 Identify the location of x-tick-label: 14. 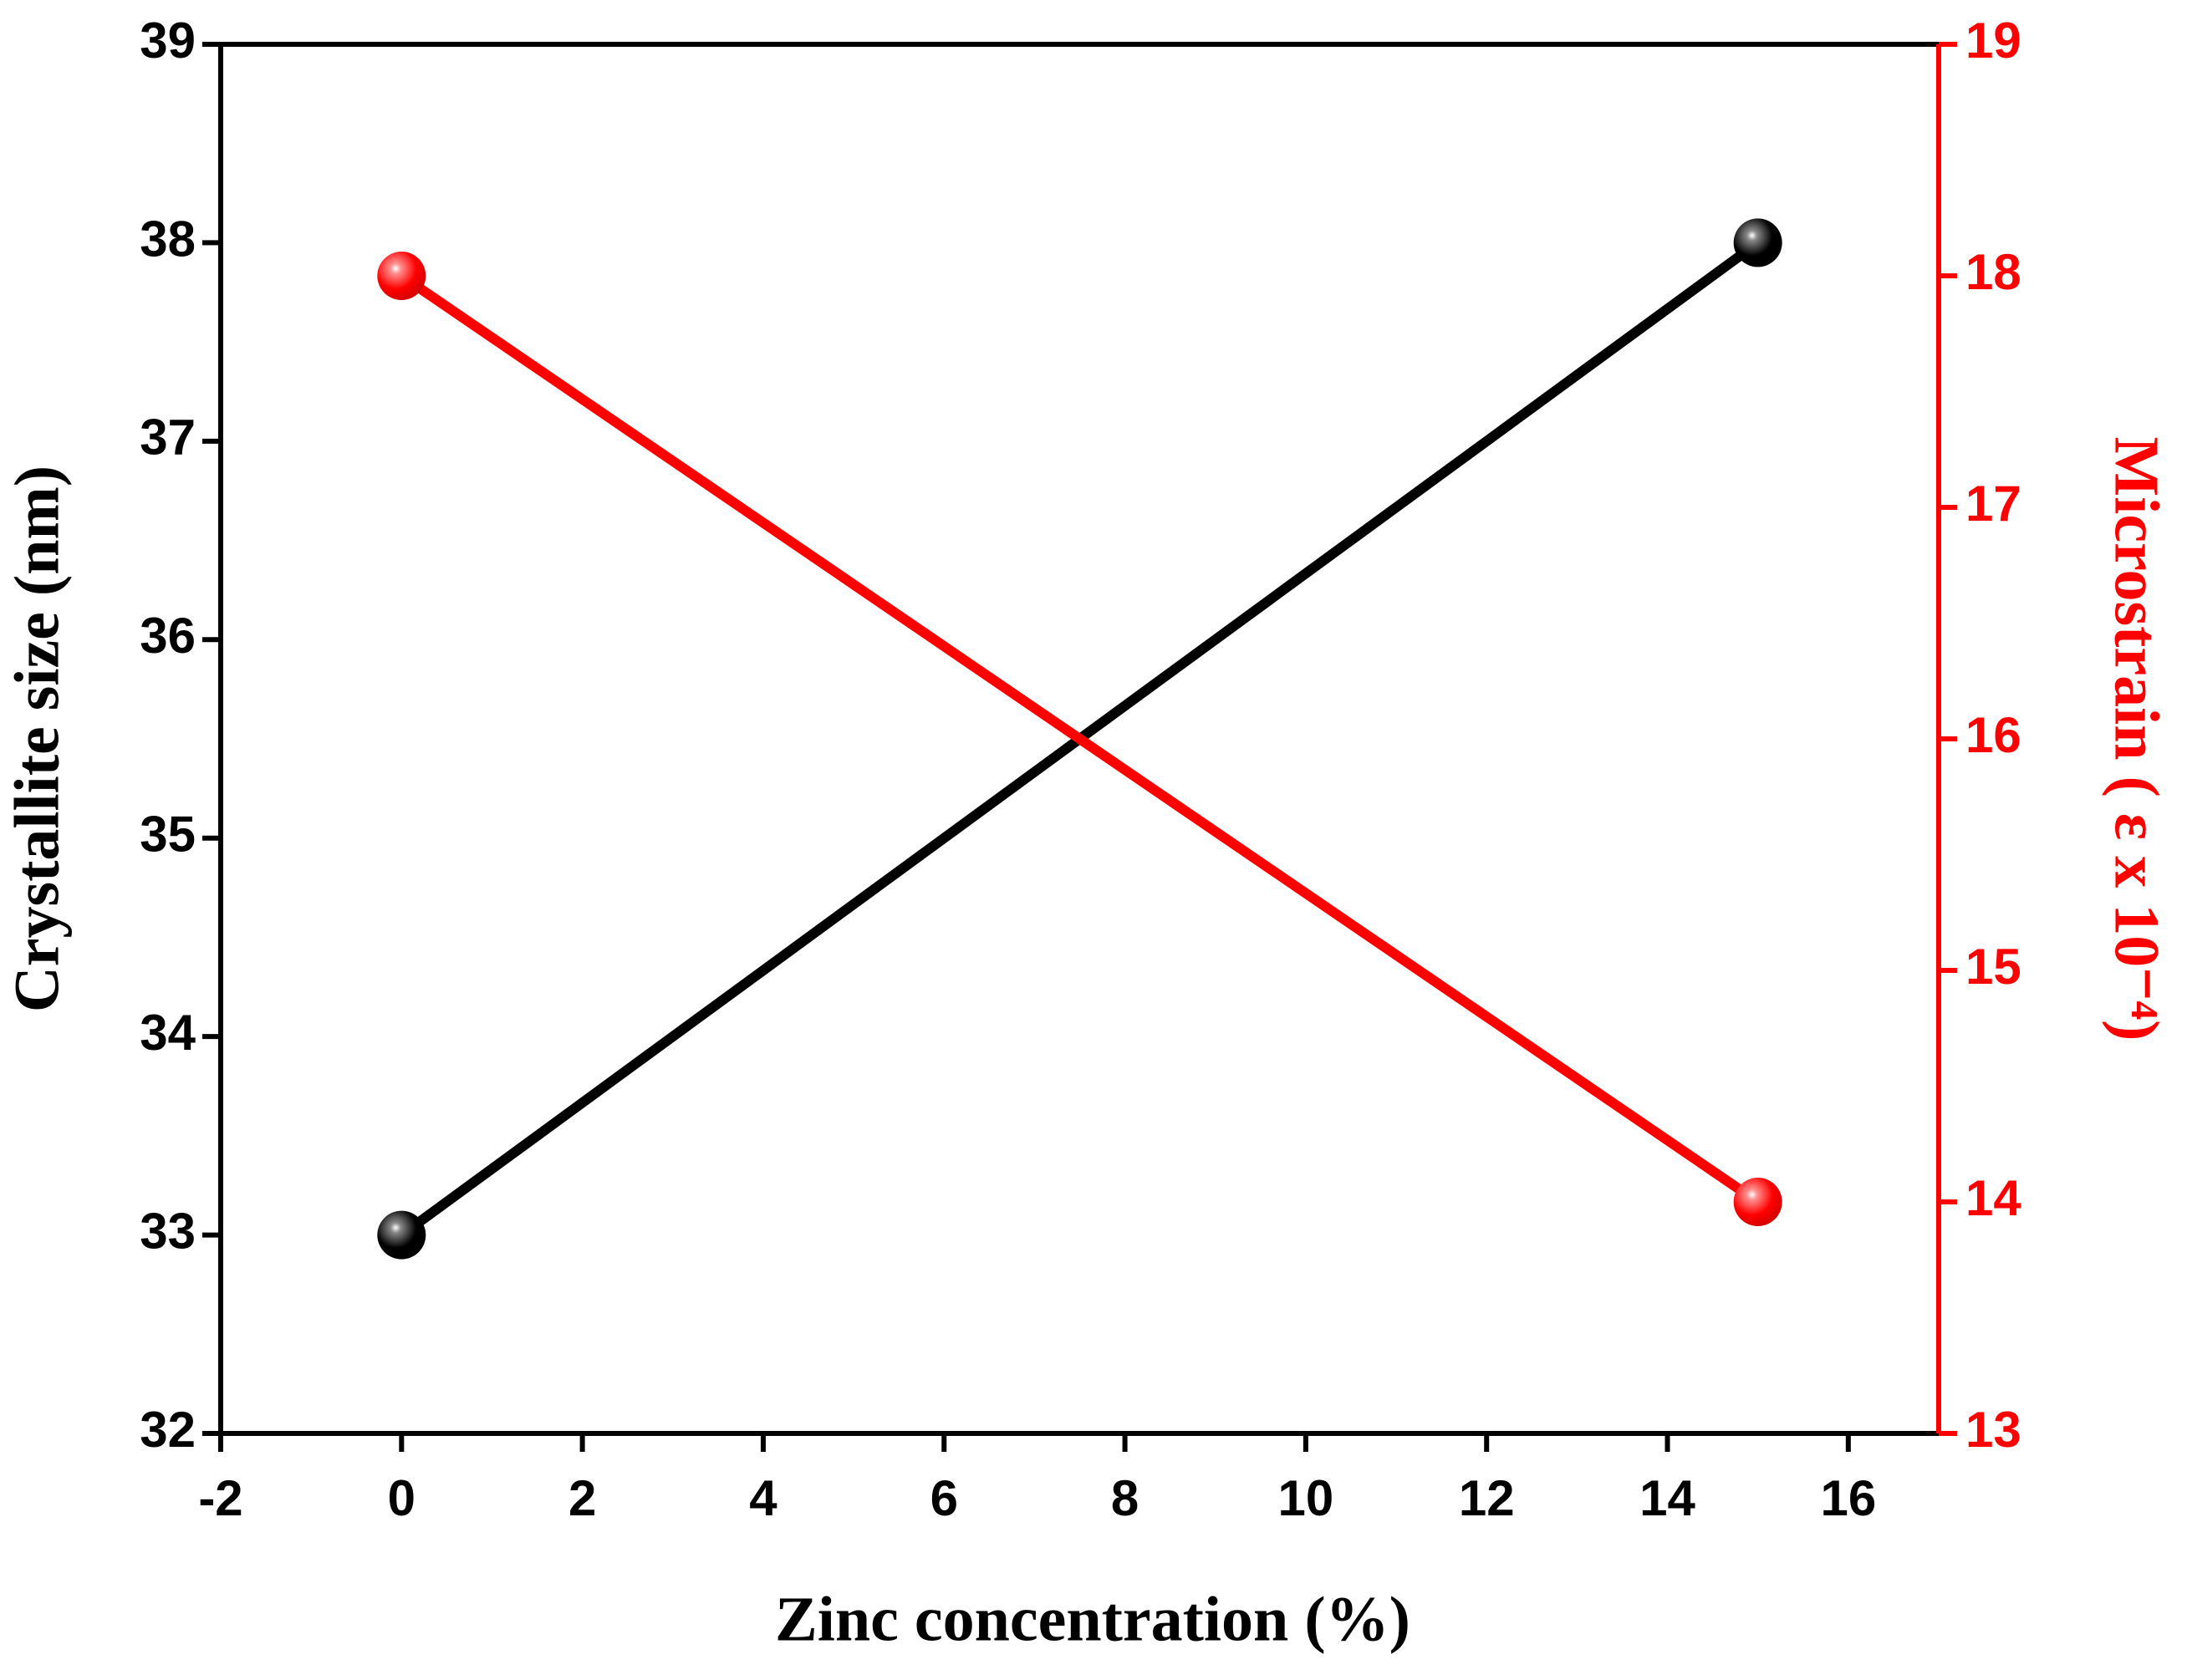
(1667, 1498).